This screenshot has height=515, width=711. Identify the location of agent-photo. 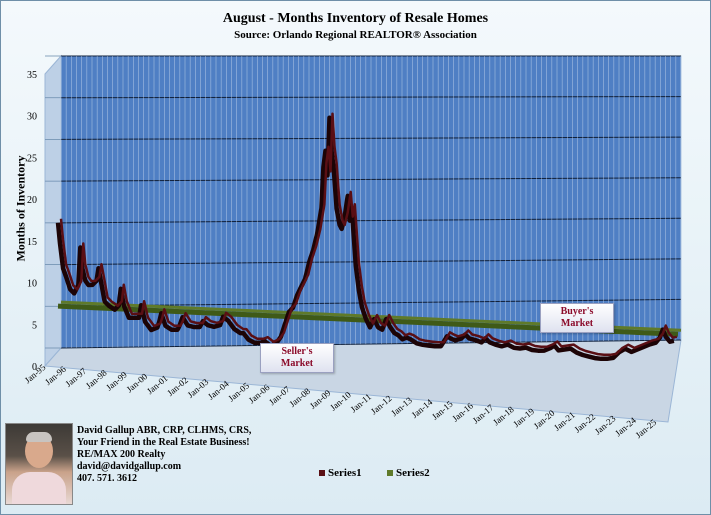
(39, 464).